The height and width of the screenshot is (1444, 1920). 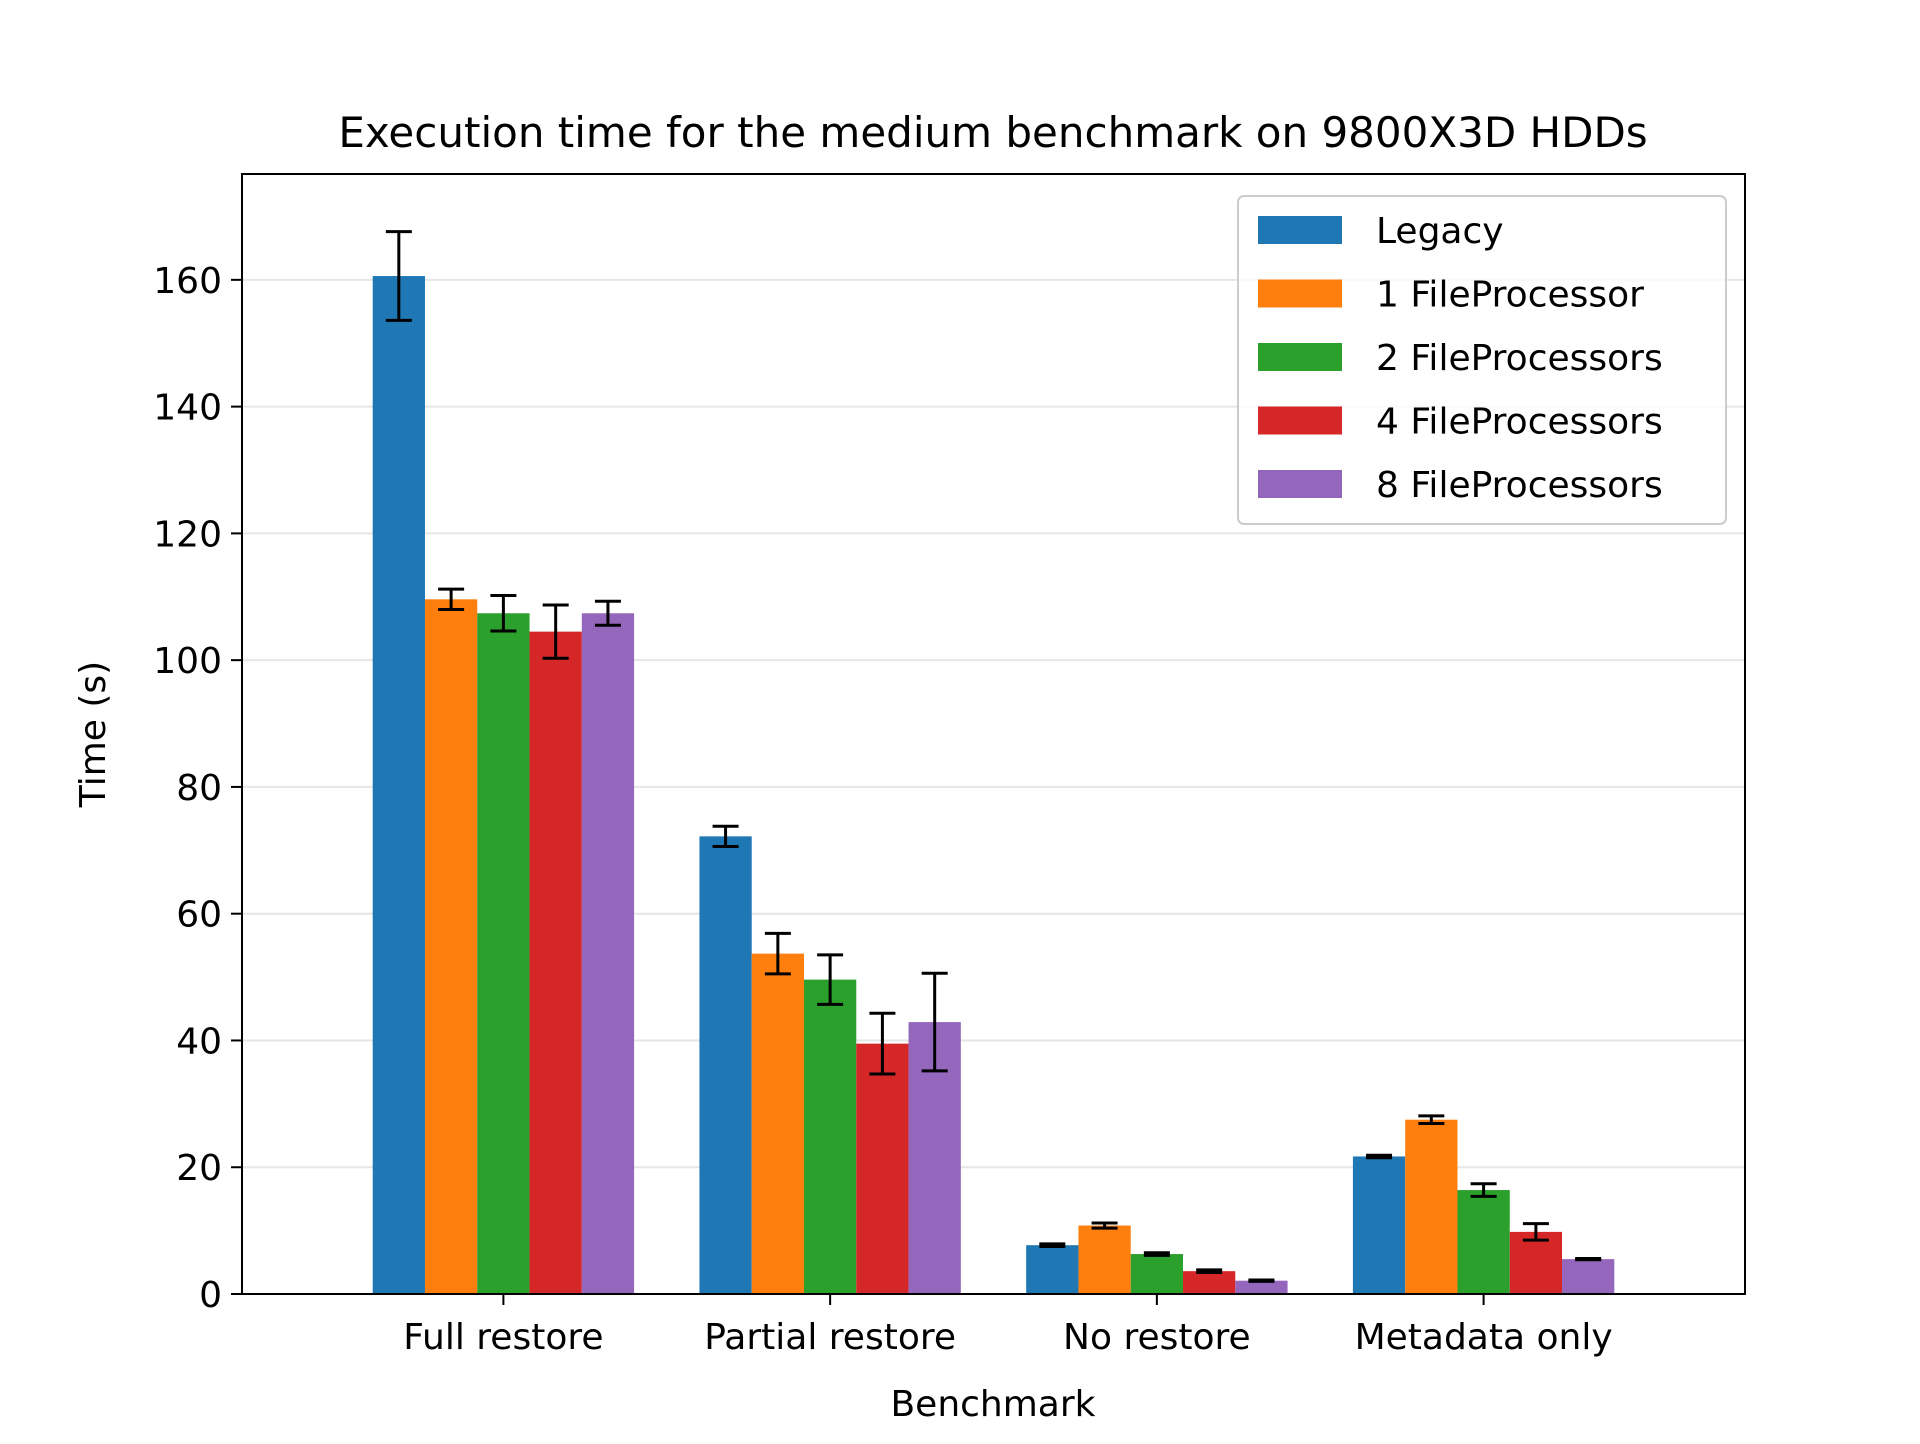 I want to click on bar-2-fileprocessors-partial-restore, so click(x=830, y=1136).